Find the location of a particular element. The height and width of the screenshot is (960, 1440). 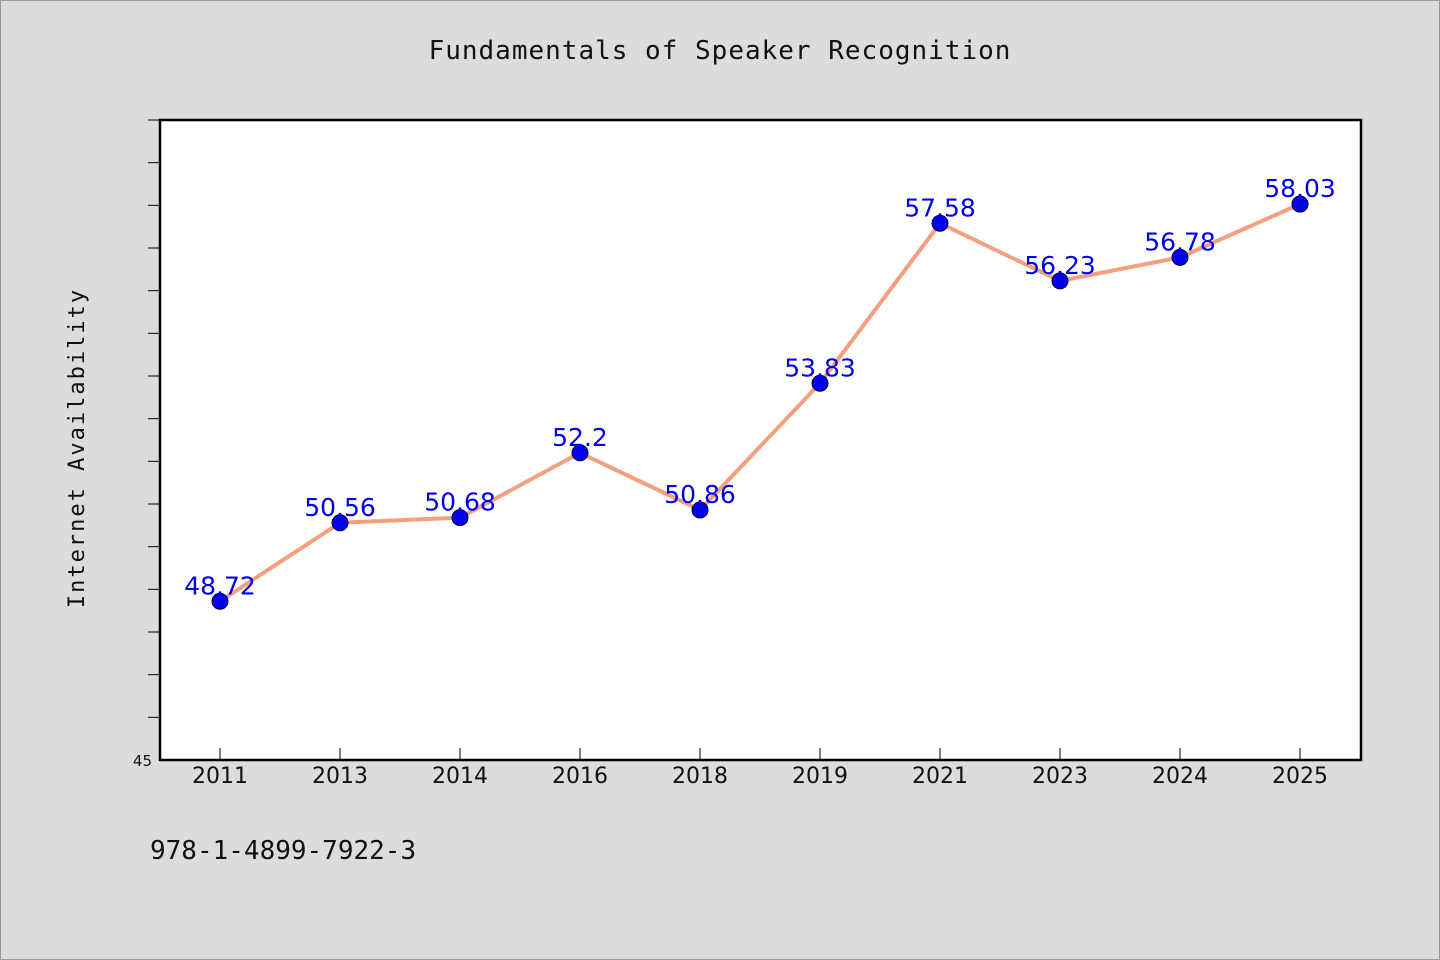

isbn-footer: 978-1-4899-7922-3 is located at coordinates (283, 851).